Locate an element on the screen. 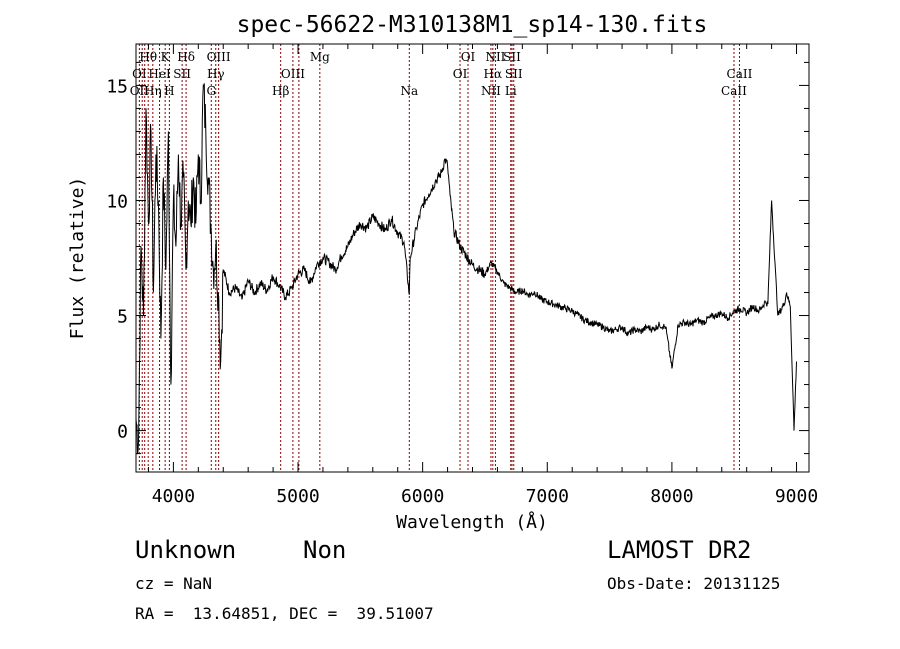 The height and width of the screenshot is (649, 900). line-label-2: Hθ is located at coordinates (148, 57).